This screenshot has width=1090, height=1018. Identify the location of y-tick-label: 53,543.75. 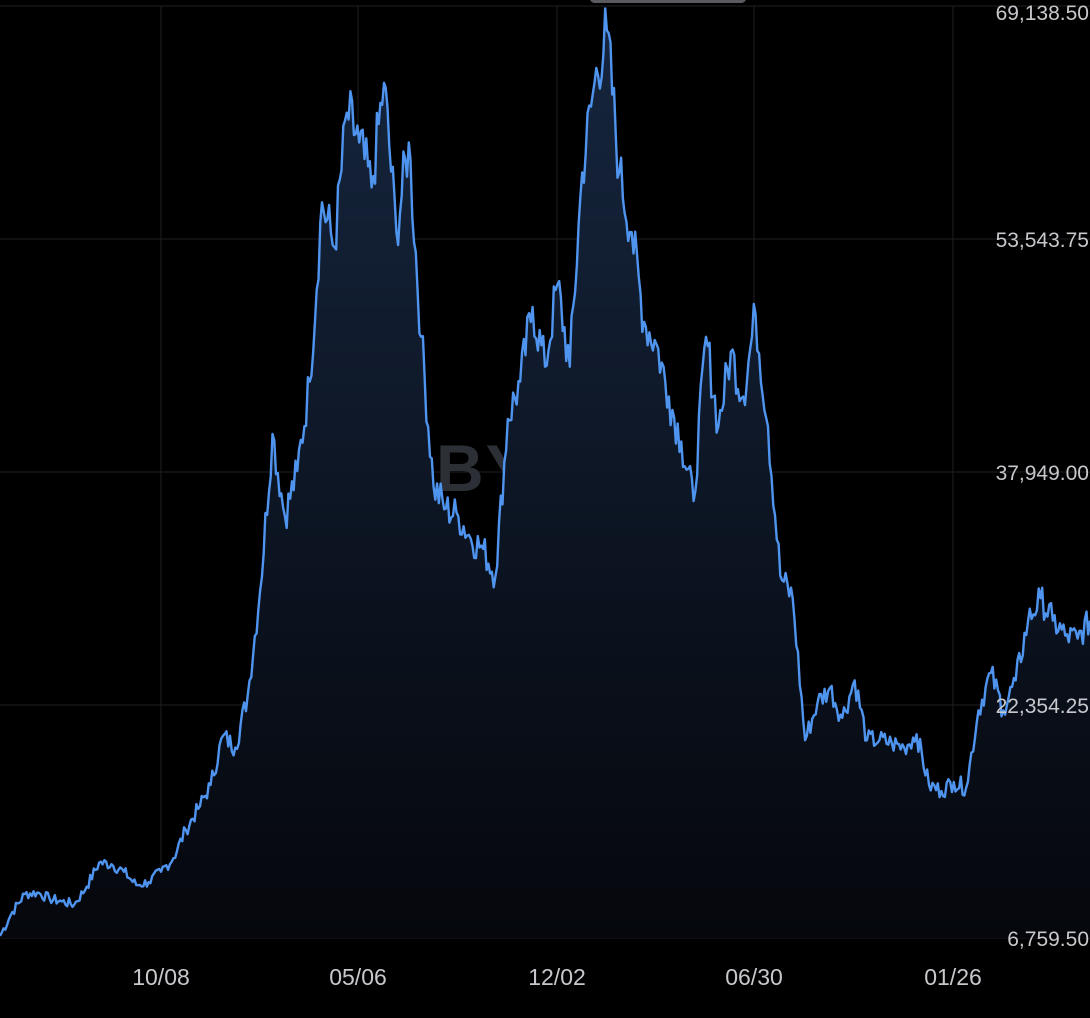
(1042, 240).